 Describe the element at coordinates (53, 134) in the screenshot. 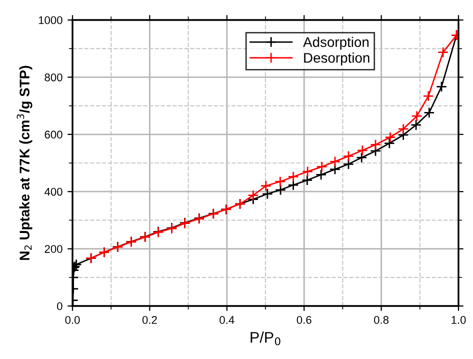

I see `y-tick-label: 600` at that location.